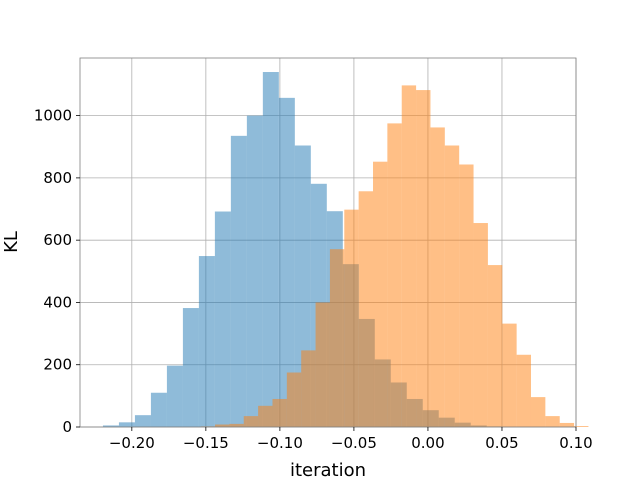 The height and width of the screenshot is (480, 640). What do you see at coordinates (132, 443) in the screenshot?
I see `x-tick-label: −0.20` at bounding box center [132, 443].